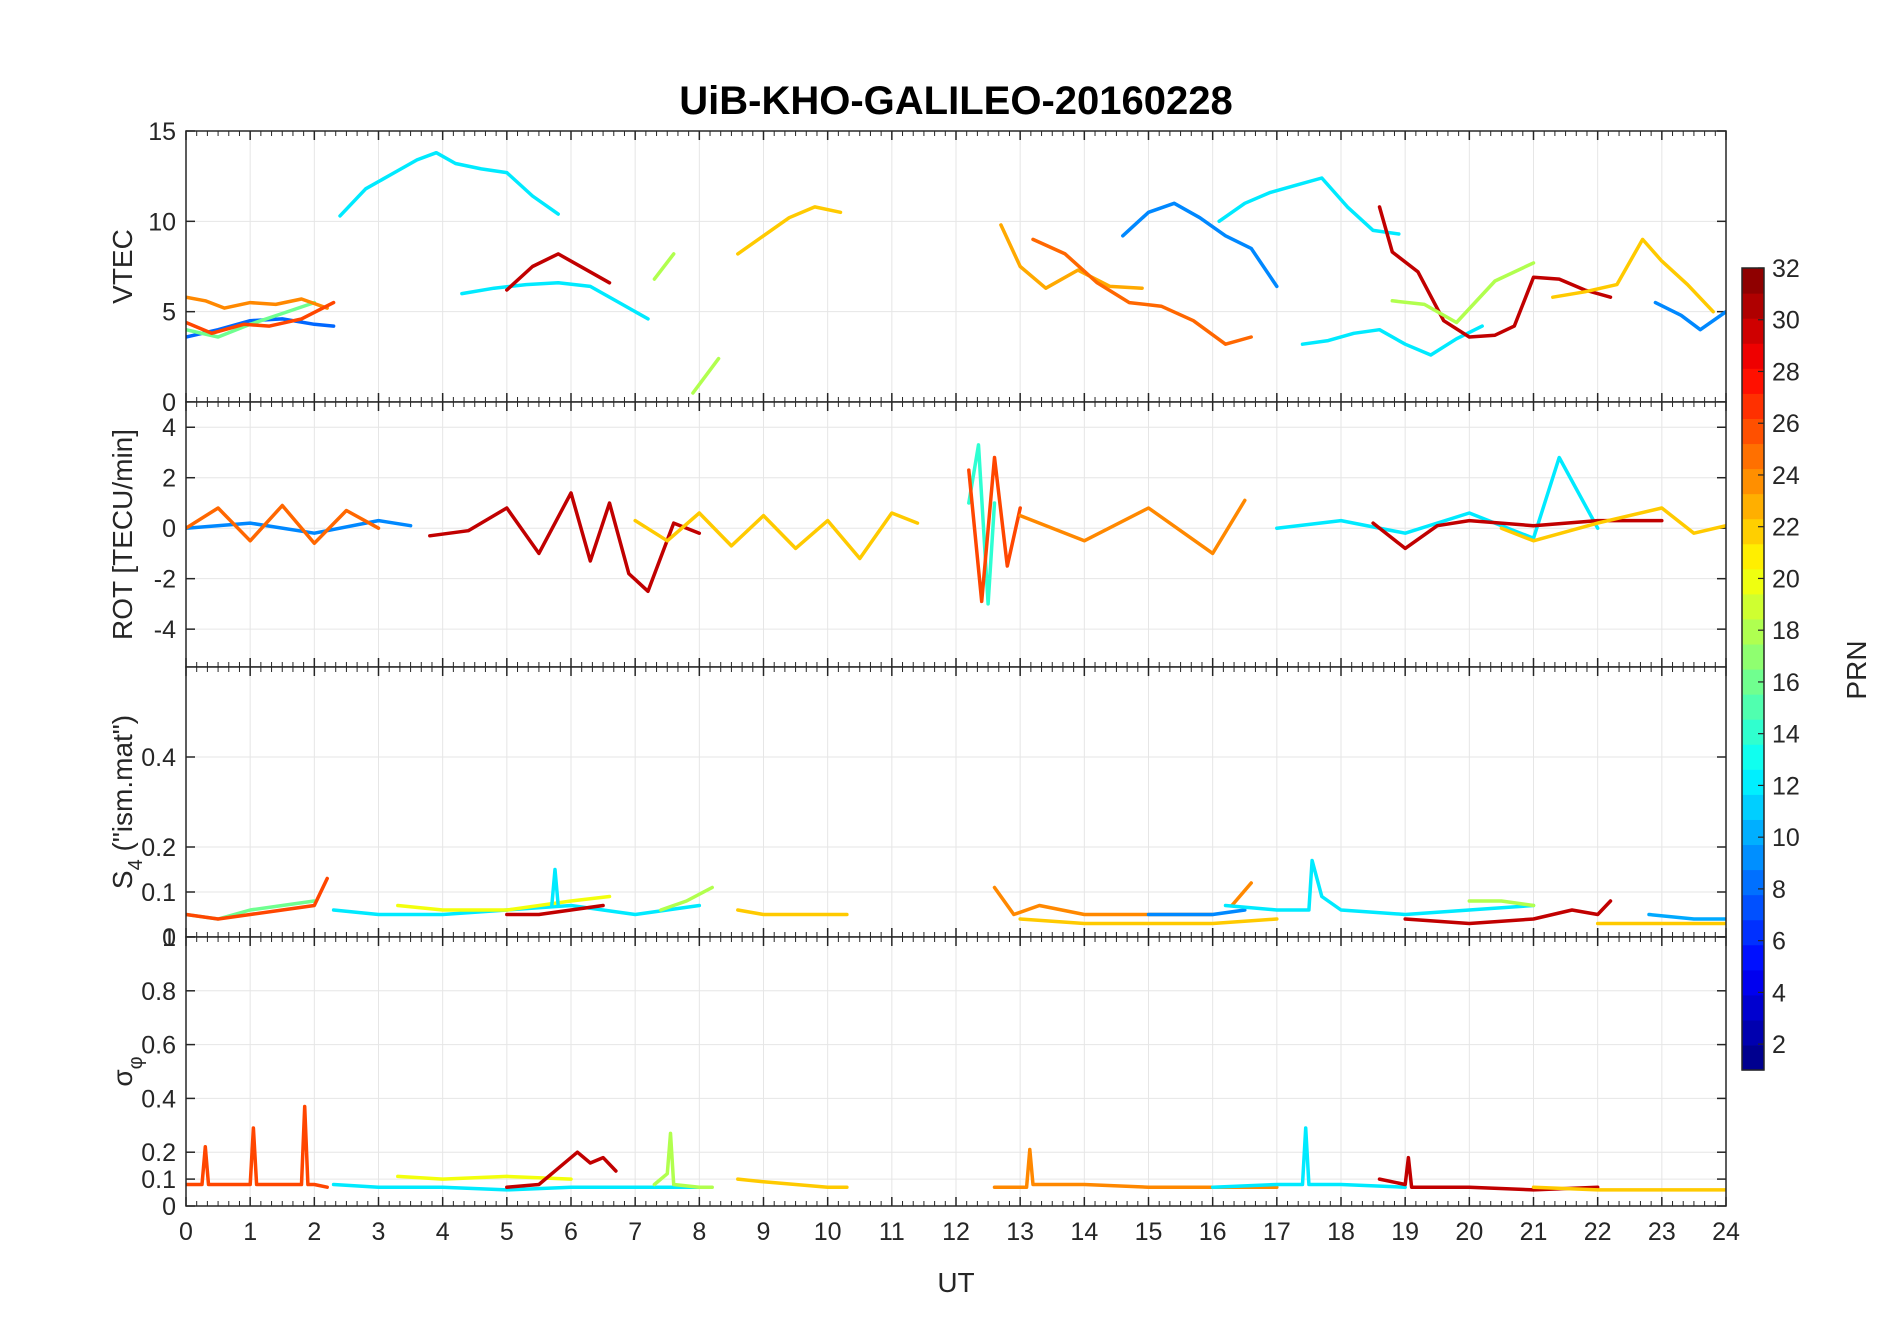 The height and width of the screenshot is (1330, 1902). I want to click on x-tick-label: 2, so click(314, 1232).